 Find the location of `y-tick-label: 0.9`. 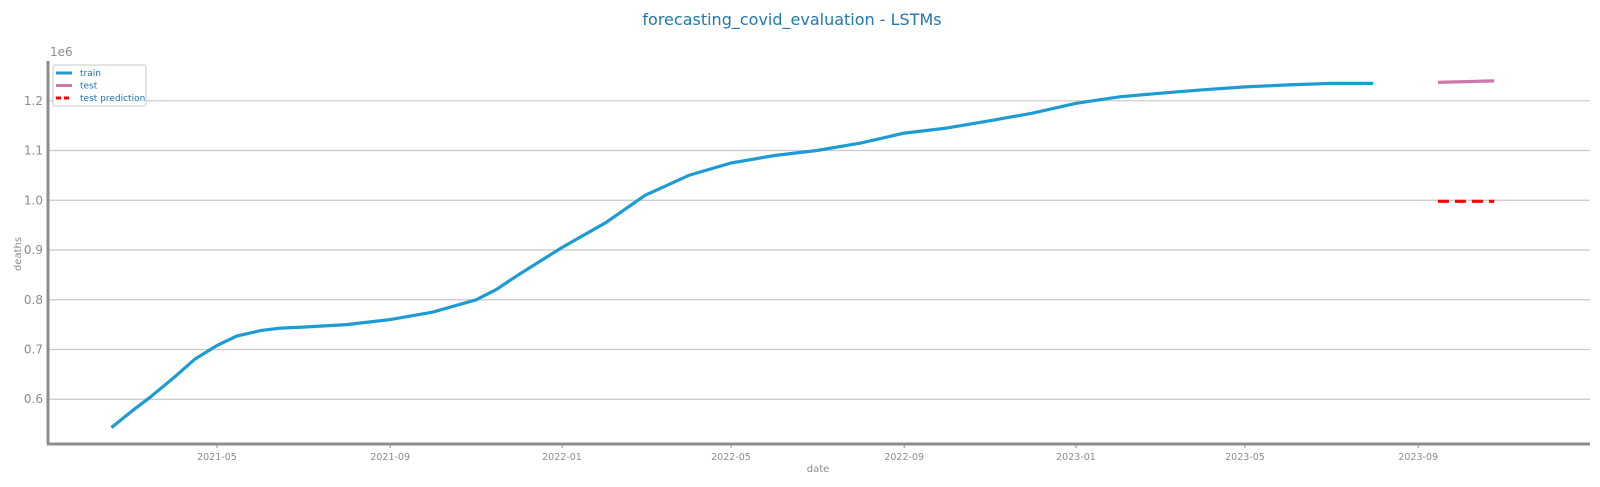

y-tick-label: 0.9 is located at coordinates (33, 250).